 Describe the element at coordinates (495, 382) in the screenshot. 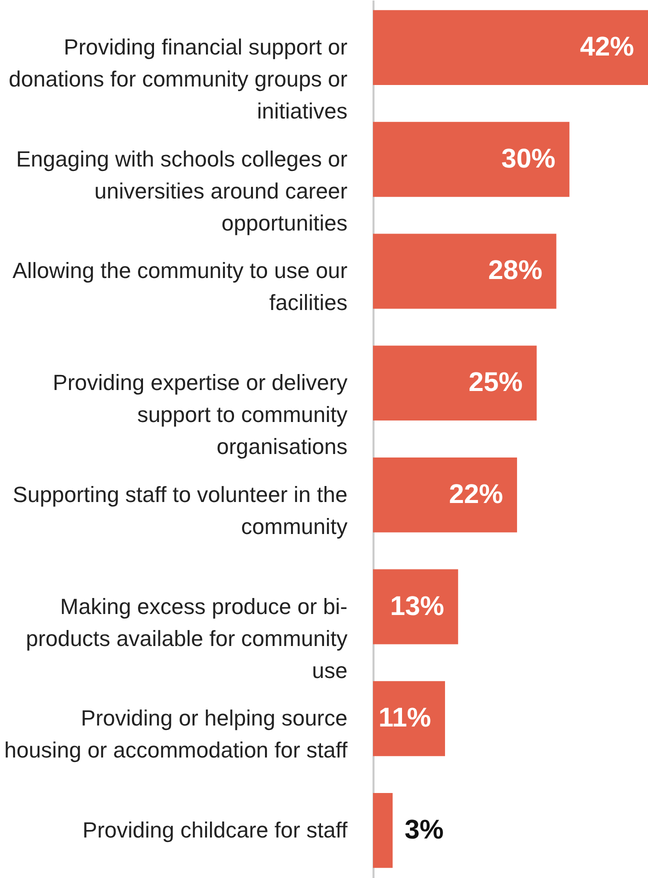

I see `data-label: 25%` at that location.